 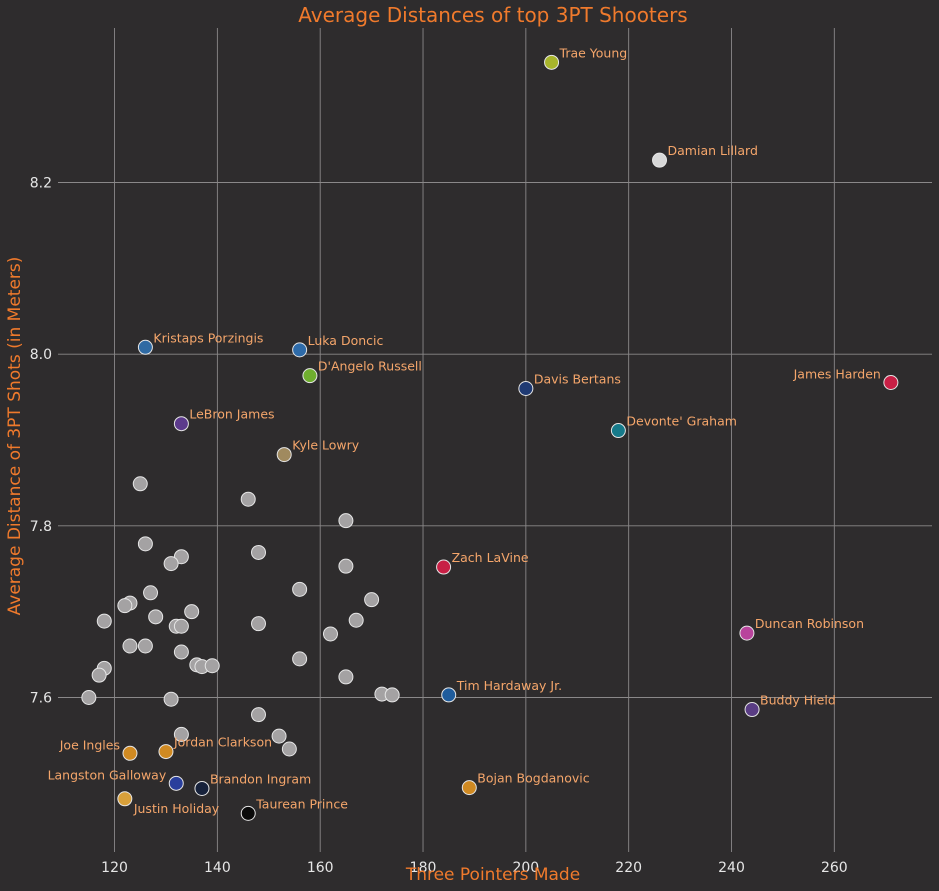 What do you see at coordinates (41, 527) in the screenshot?
I see `y-tick-label: 7.8` at bounding box center [41, 527].